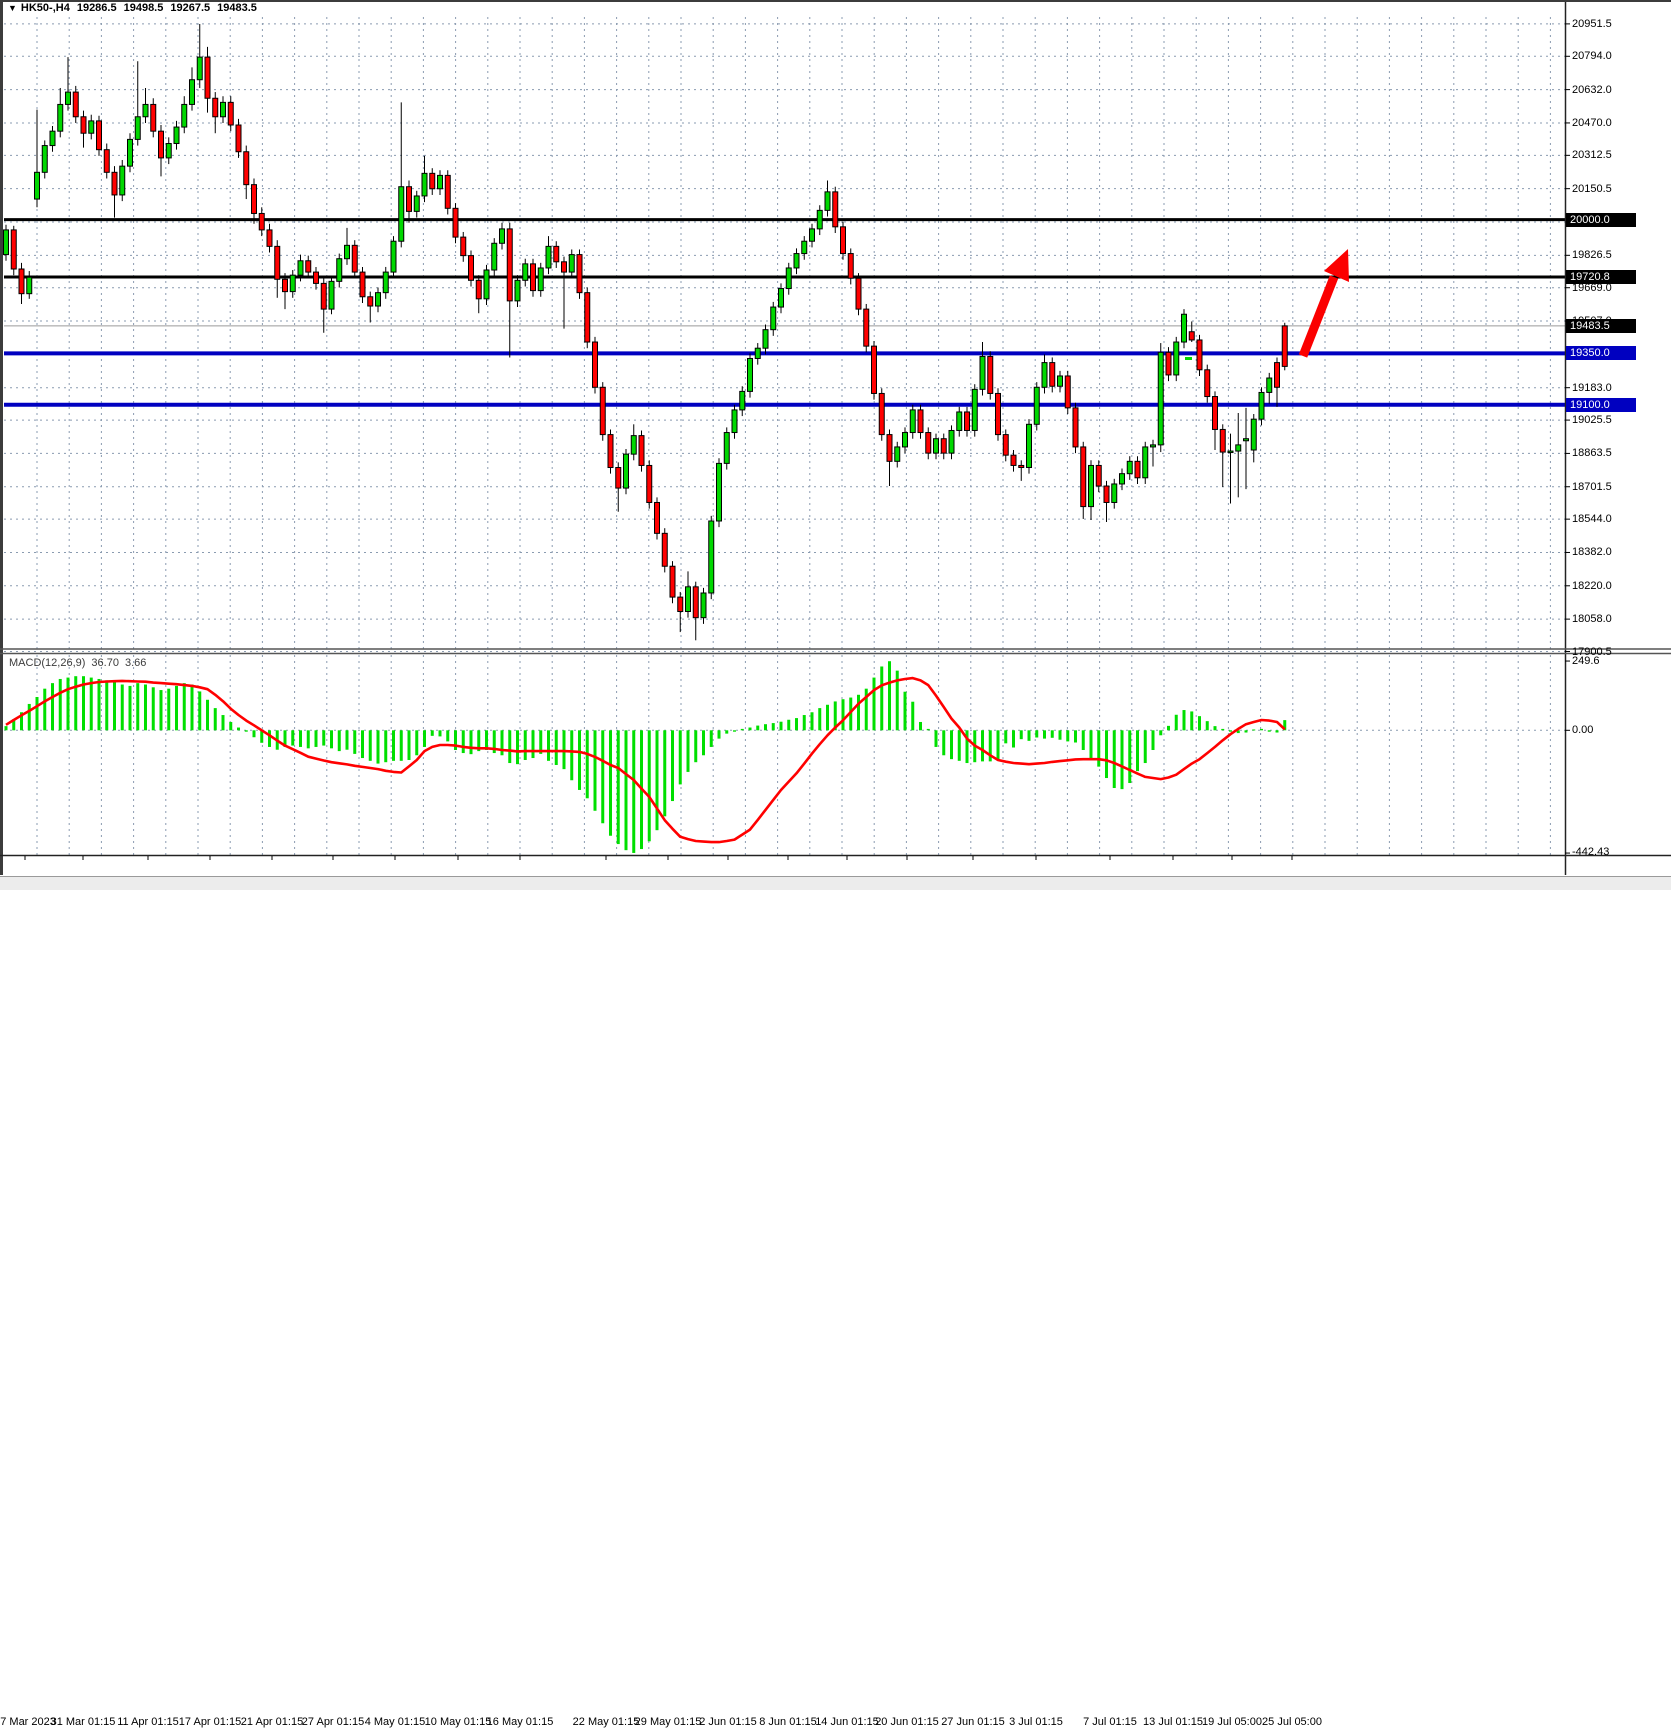 The height and width of the screenshot is (1728, 1671). I want to click on macd-signal-line, so click(645, 760).